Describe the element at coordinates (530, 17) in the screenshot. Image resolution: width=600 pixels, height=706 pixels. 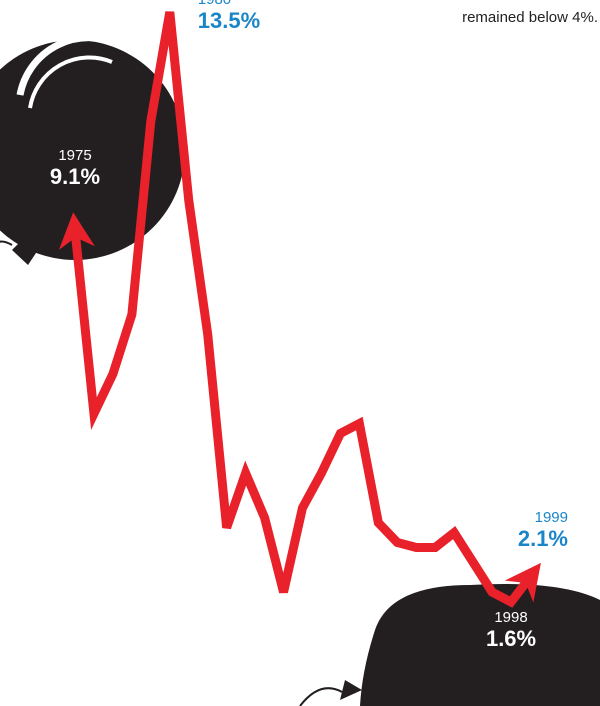
I see `note: remained below 4%.` at that location.